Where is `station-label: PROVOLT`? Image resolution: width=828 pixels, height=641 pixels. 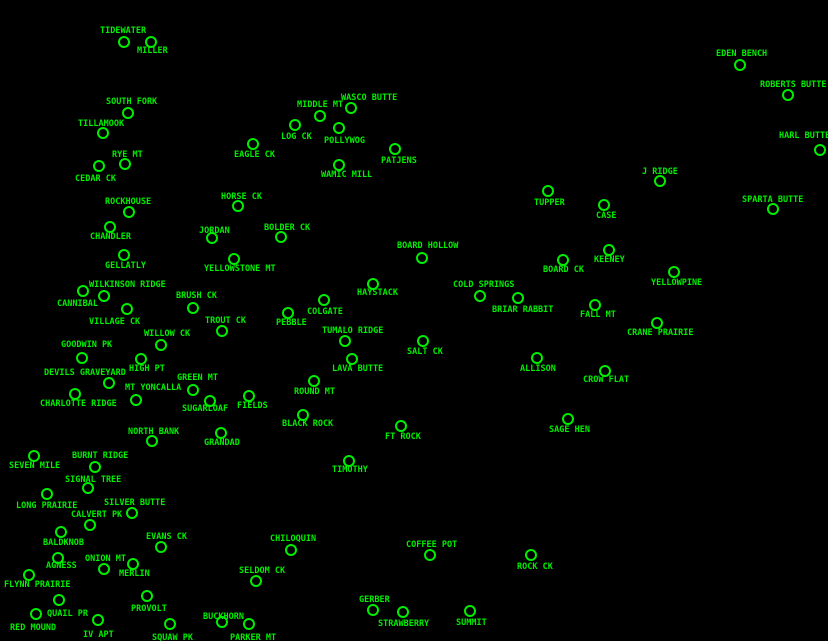
station-label: PROVOLT is located at coordinates (149, 609).